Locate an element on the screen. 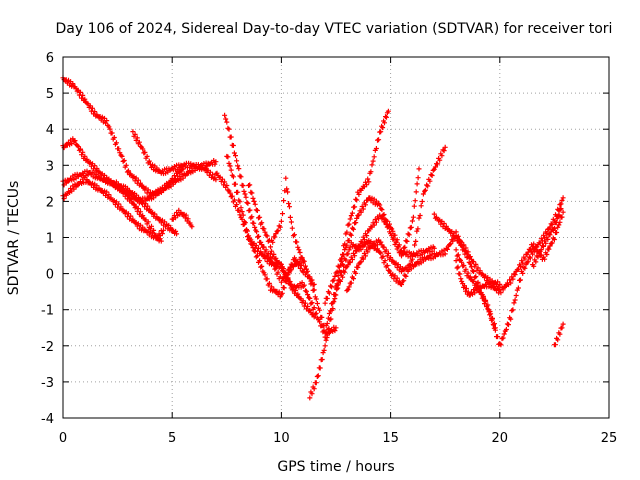 This screenshot has height=480, width=640. x-tick-label: 10 is located at coordinates (281, 438).